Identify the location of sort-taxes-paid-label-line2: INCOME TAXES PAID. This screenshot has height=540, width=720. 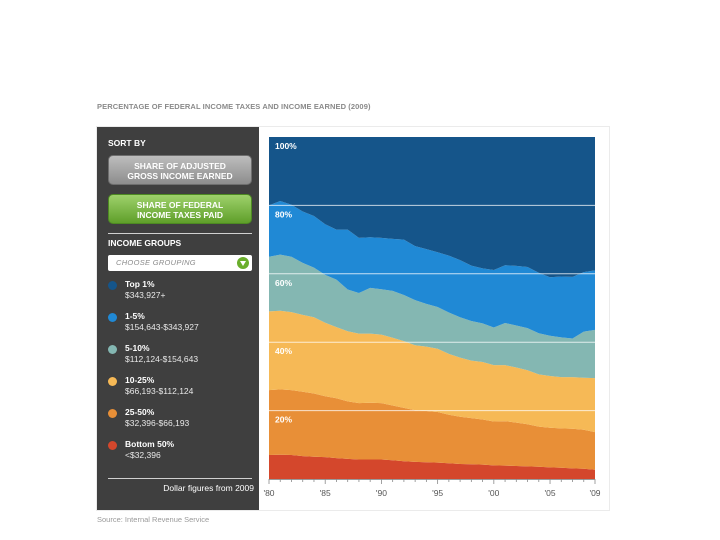
(180, 215).